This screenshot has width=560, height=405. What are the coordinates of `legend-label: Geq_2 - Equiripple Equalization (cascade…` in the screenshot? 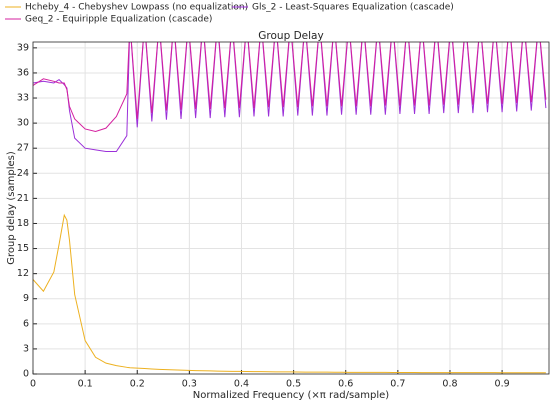 It's located at (118, 20).